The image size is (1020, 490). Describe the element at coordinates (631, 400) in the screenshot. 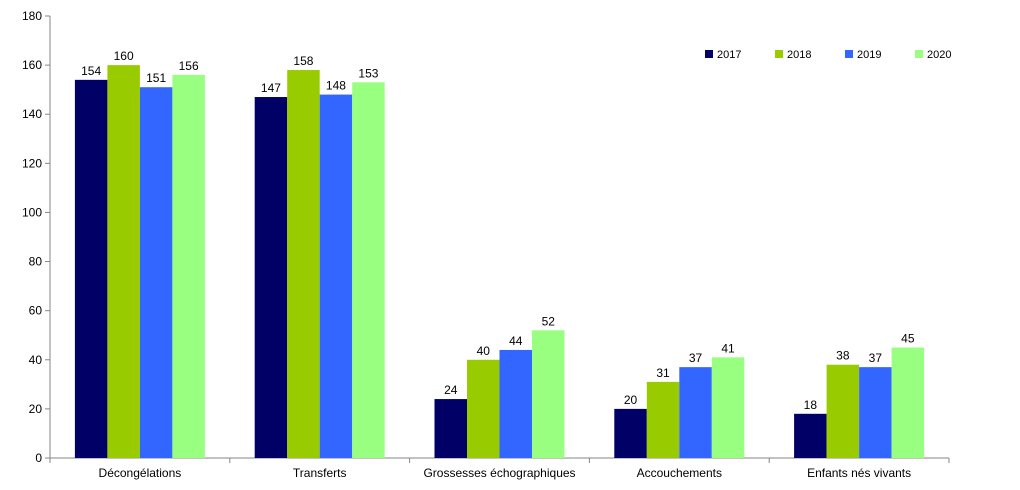

I see `data-label: 20` at that location.